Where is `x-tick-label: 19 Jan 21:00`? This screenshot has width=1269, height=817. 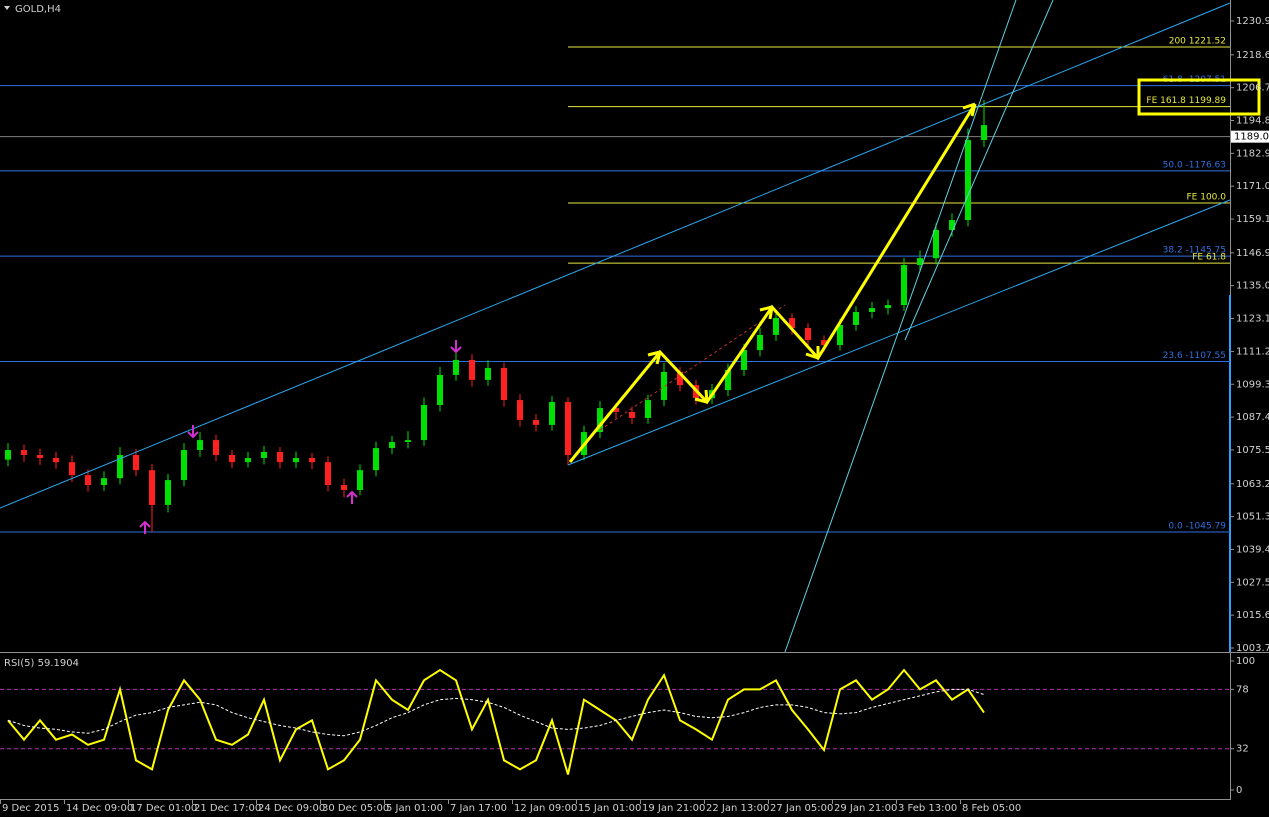
x-tick-label: 19 Jan 21:00 is located at coordinates (673, 808).